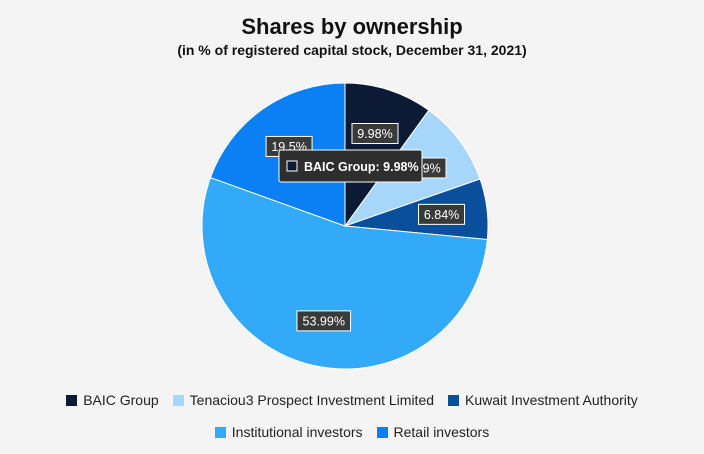  What do you see at coordinates (441, 432) in the screenshot?
I see `legend-label: Retail investors` at bounding box center [441, 432].